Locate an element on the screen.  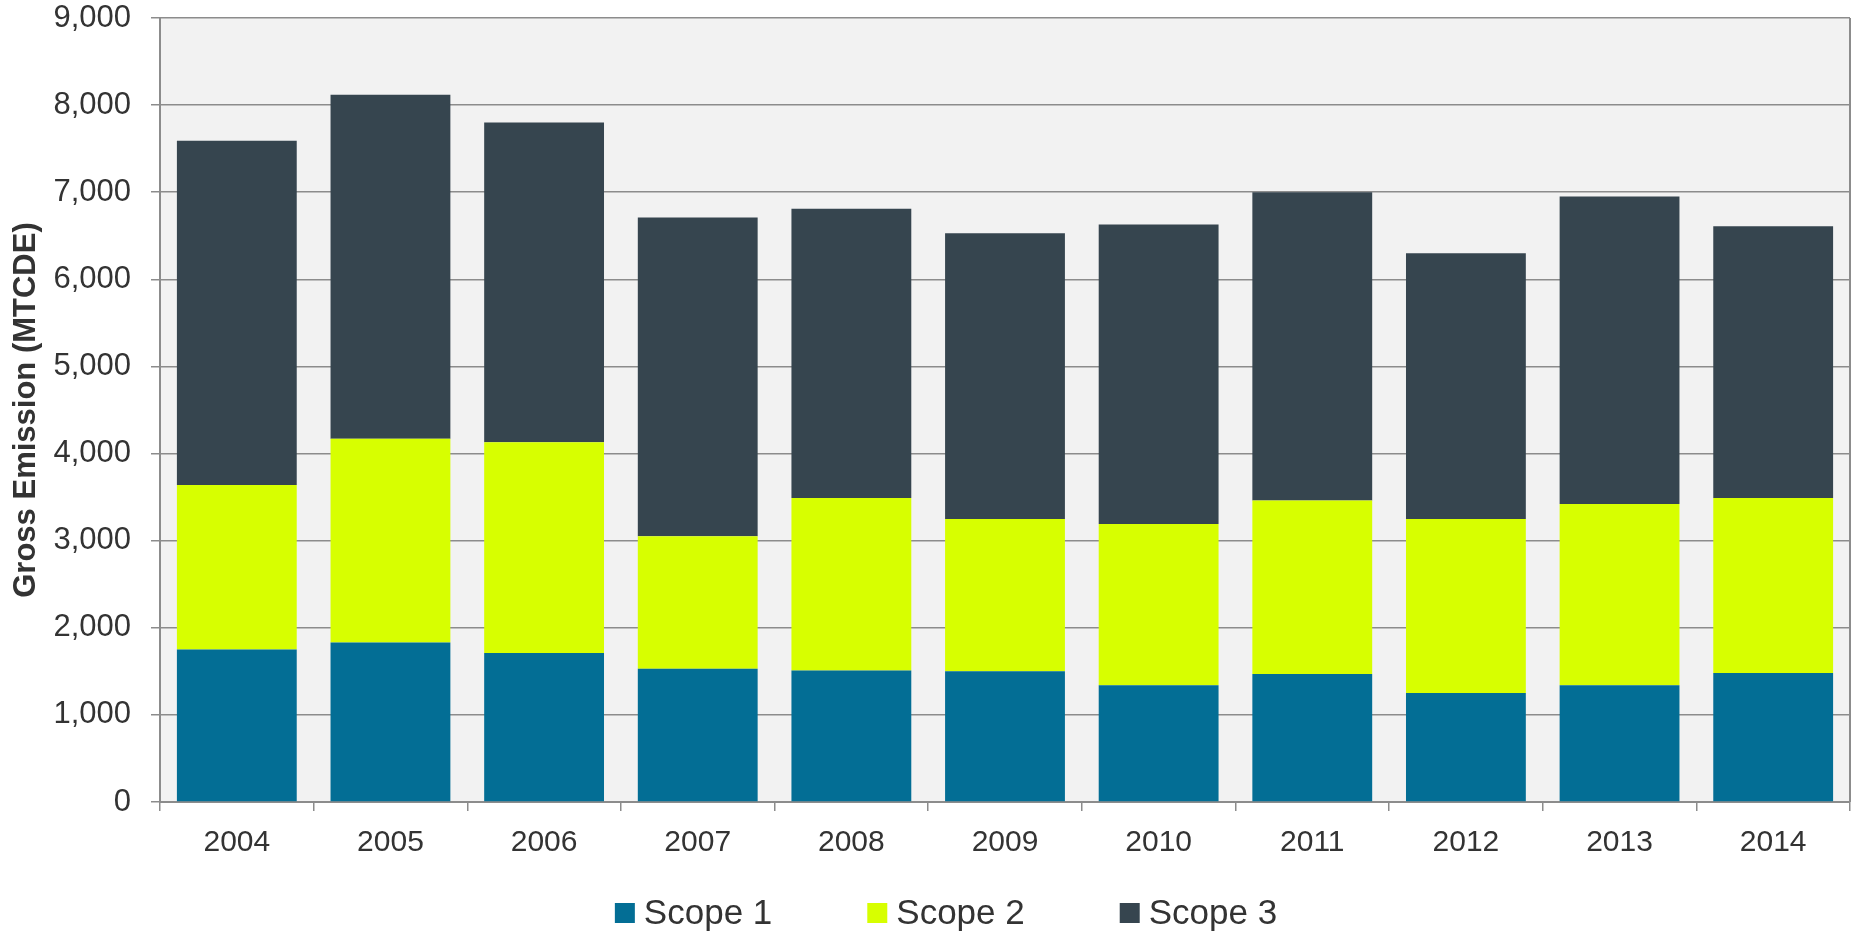
x-tick-label: 2013 is located at coordinates (1619, 841).